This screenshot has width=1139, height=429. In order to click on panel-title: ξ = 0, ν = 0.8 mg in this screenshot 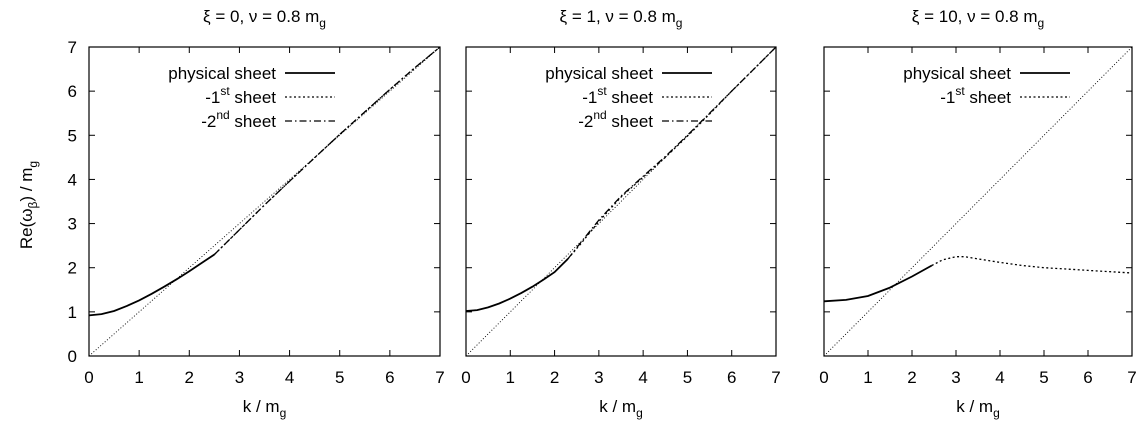, I will do `click(264, 18)`.